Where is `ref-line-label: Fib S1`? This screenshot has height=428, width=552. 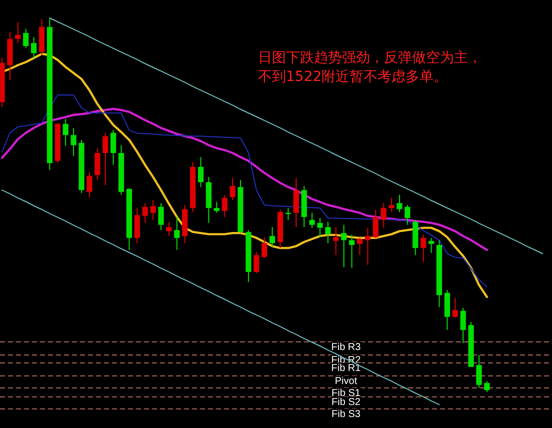 ref-line-label: Fib S1 is located at coordinates (346, 393).